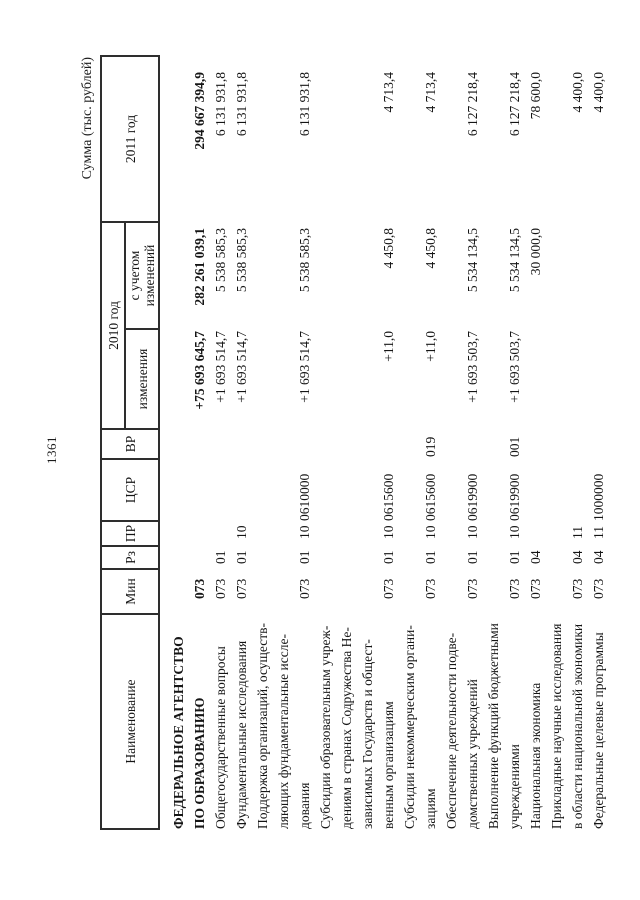 The width and height of the screenshot is (640, 900). What do you see at coordinates (130, 721) in the screenshot?
I see `column-header-name: Наименование` at bounding box center [130, 721].